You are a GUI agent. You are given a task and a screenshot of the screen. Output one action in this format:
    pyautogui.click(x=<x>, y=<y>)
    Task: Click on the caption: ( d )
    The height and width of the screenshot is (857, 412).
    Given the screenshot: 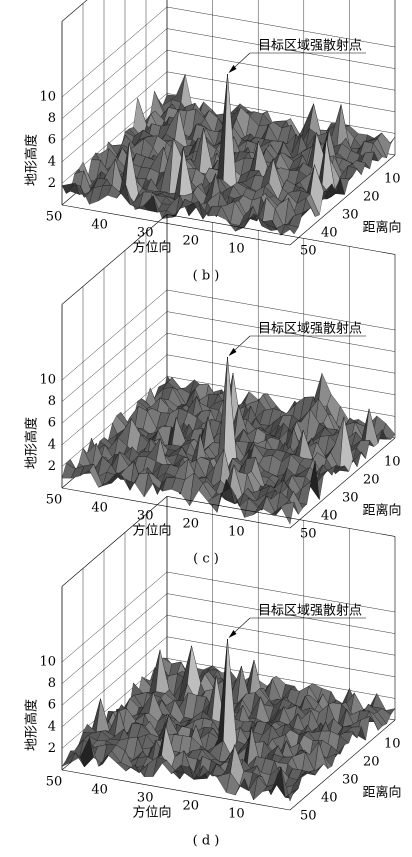 What is the action you would take?
    pyautogui.click(x=206, y=841)
    